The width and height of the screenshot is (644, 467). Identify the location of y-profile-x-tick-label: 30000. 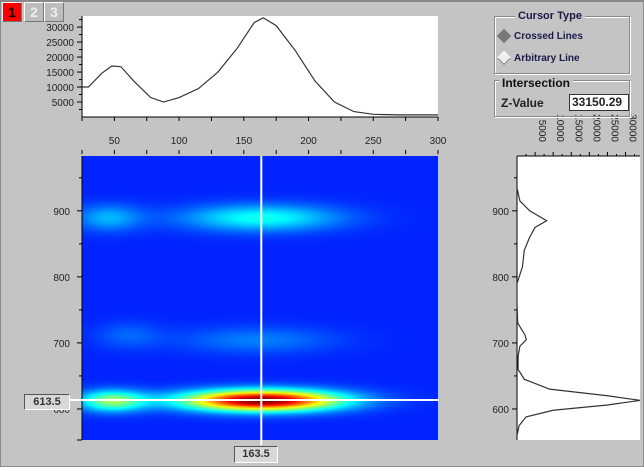
(632, 128).